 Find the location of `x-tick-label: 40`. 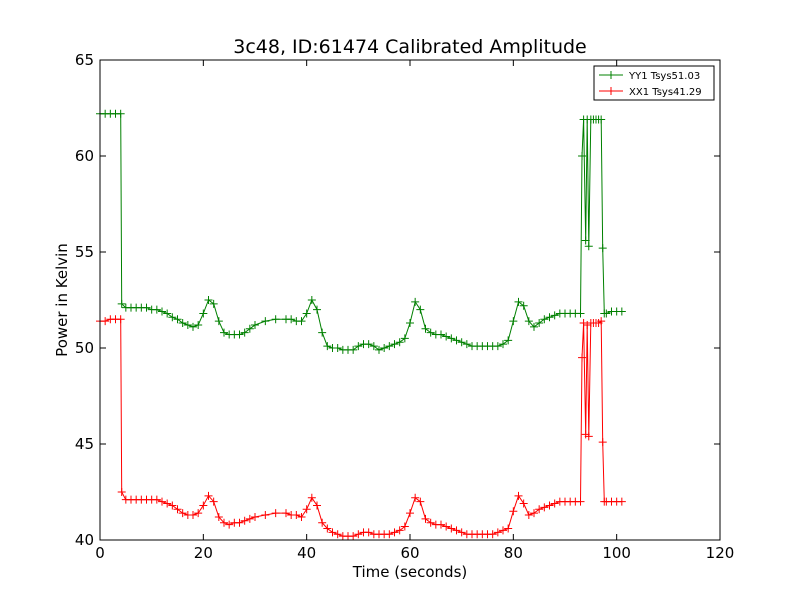

x-tick-label: 40 is located at coordinates (306, 553).